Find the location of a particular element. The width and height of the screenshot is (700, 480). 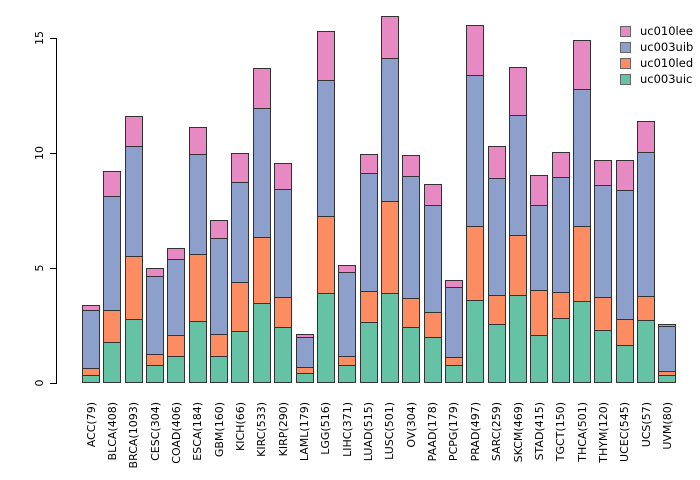

bar-blca is located at coordinates (112, 277).